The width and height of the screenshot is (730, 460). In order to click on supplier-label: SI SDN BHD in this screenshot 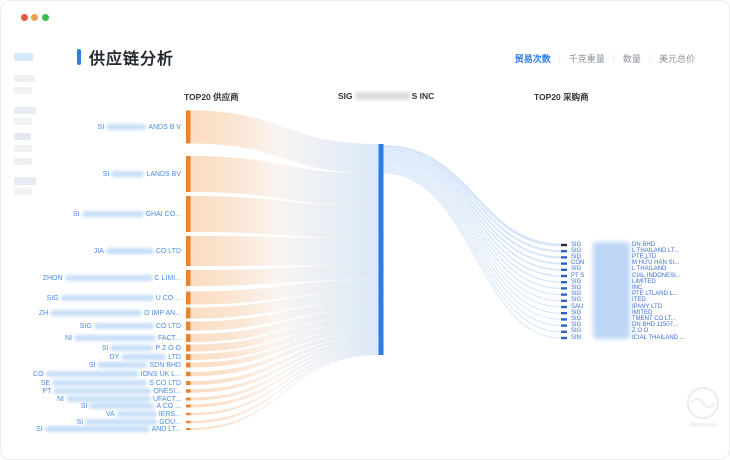, I will do `click(135, 365)`.